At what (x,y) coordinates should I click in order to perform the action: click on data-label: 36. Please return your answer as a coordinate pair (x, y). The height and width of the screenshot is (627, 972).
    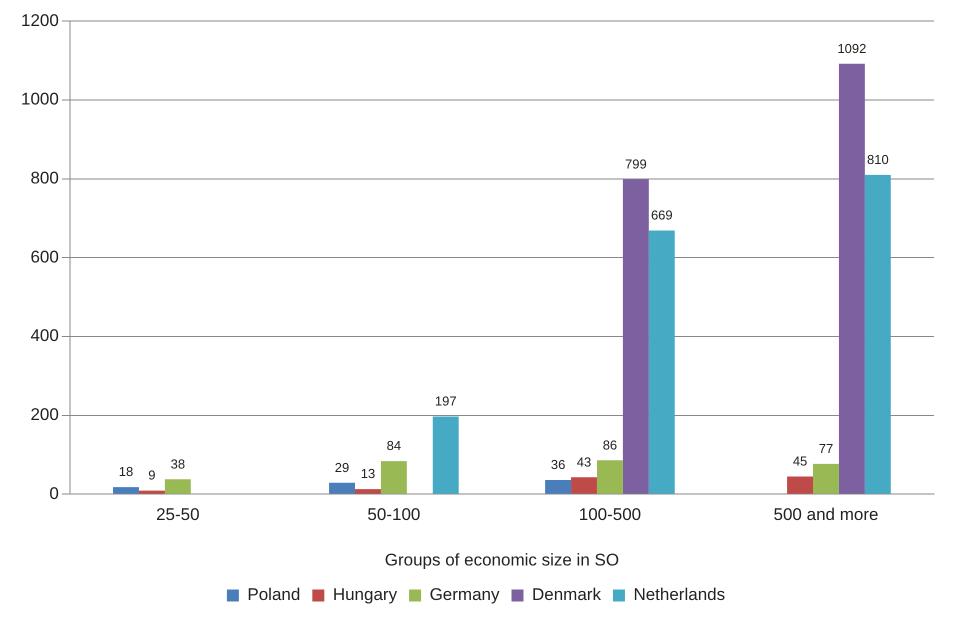
    Looking at the image, I should click on (558, 464).